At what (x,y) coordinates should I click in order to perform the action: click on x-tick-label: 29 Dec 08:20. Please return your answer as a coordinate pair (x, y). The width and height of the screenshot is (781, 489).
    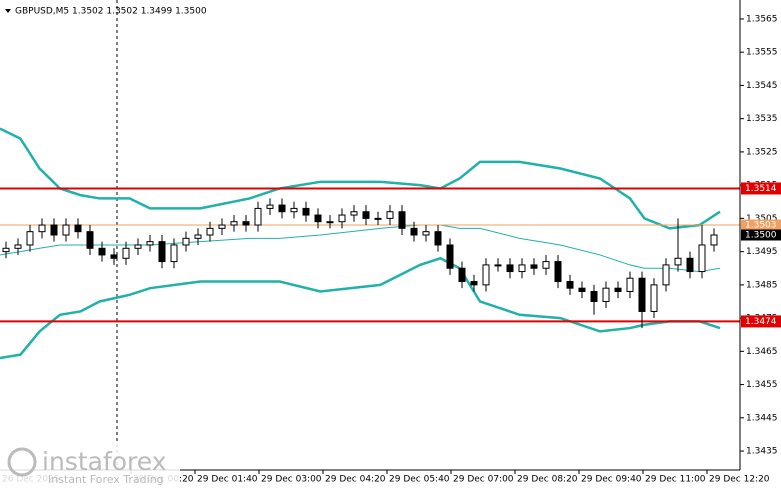
    Looking at the image, I should click on (547, 480).